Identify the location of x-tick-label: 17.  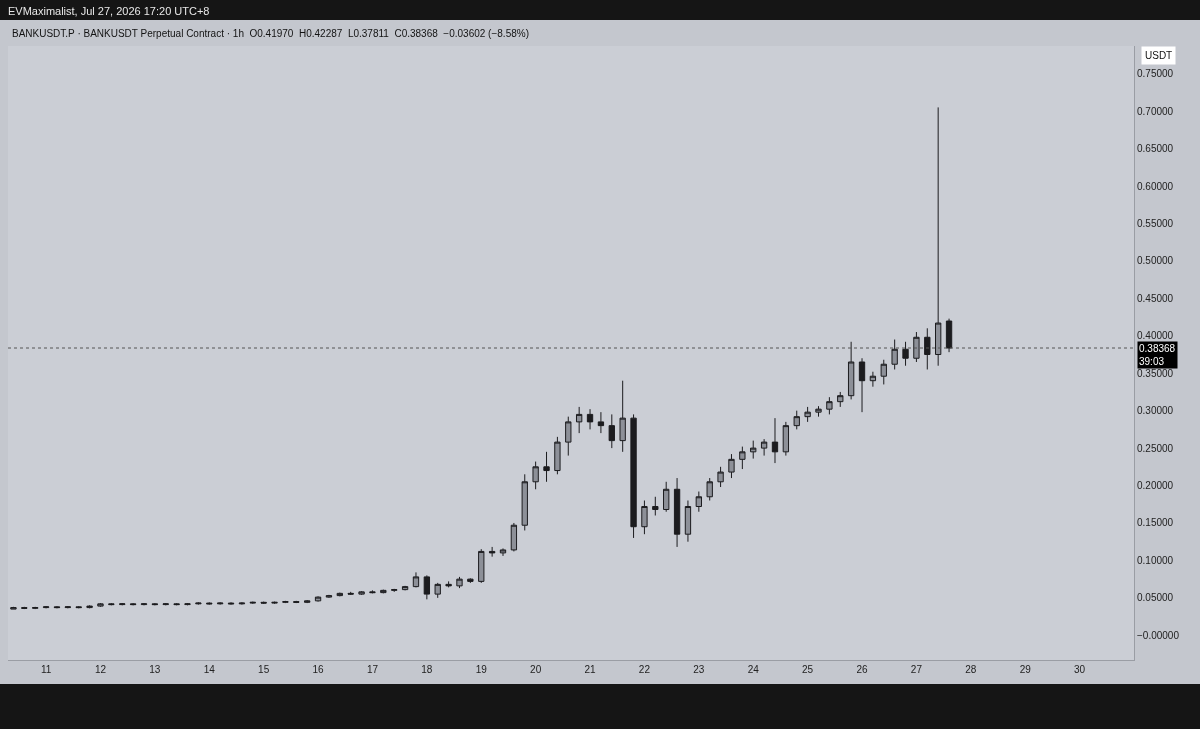
(372, 669).